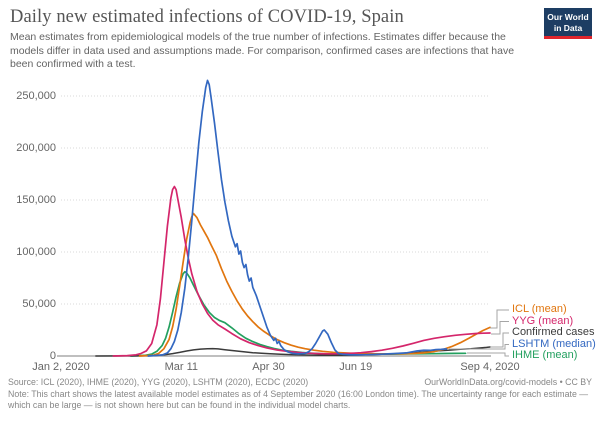 The width and height of the screenshot is (600, 423). I want to click on x-tick-label-jan-2-2020: Jan 2, 2020, so click(61, 367).